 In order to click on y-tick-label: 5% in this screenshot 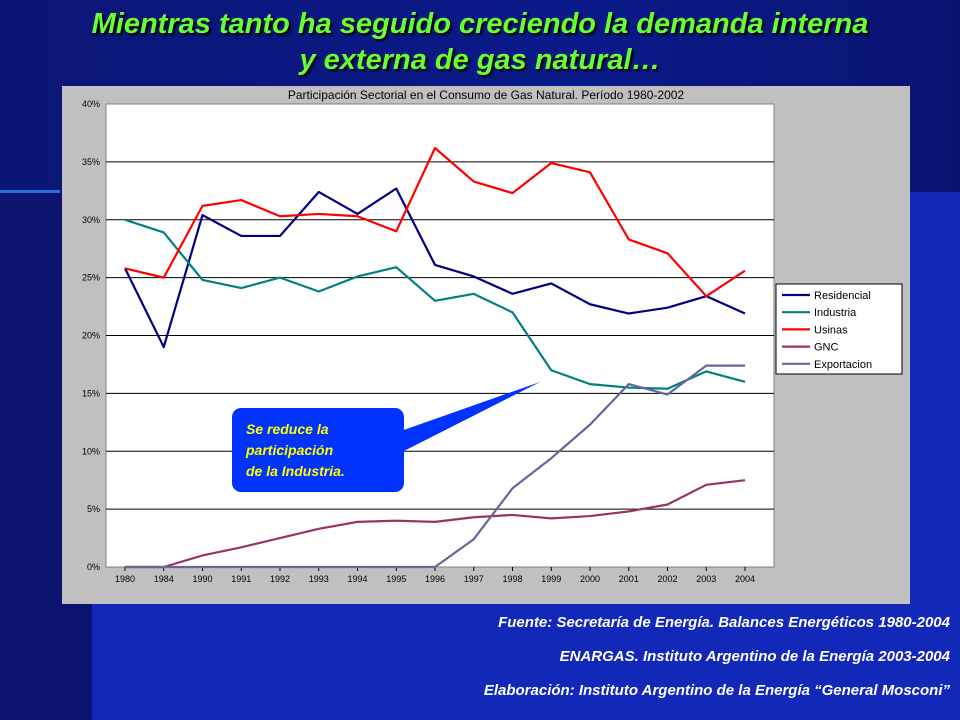, I will do `click(93, 509)`.